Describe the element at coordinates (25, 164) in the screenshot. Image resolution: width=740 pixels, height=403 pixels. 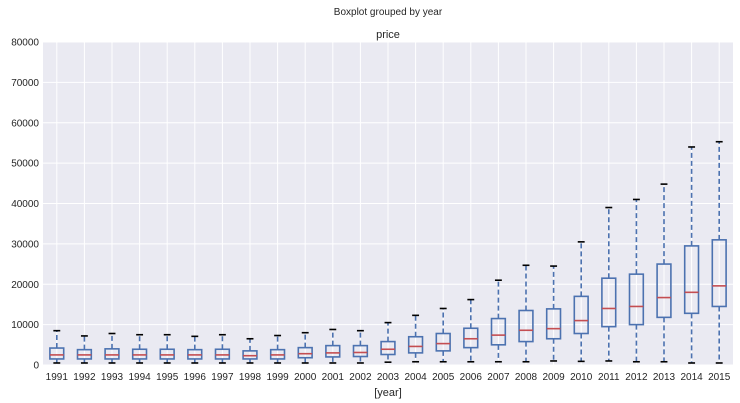
I see `y-tick-label: 50000` at that location.